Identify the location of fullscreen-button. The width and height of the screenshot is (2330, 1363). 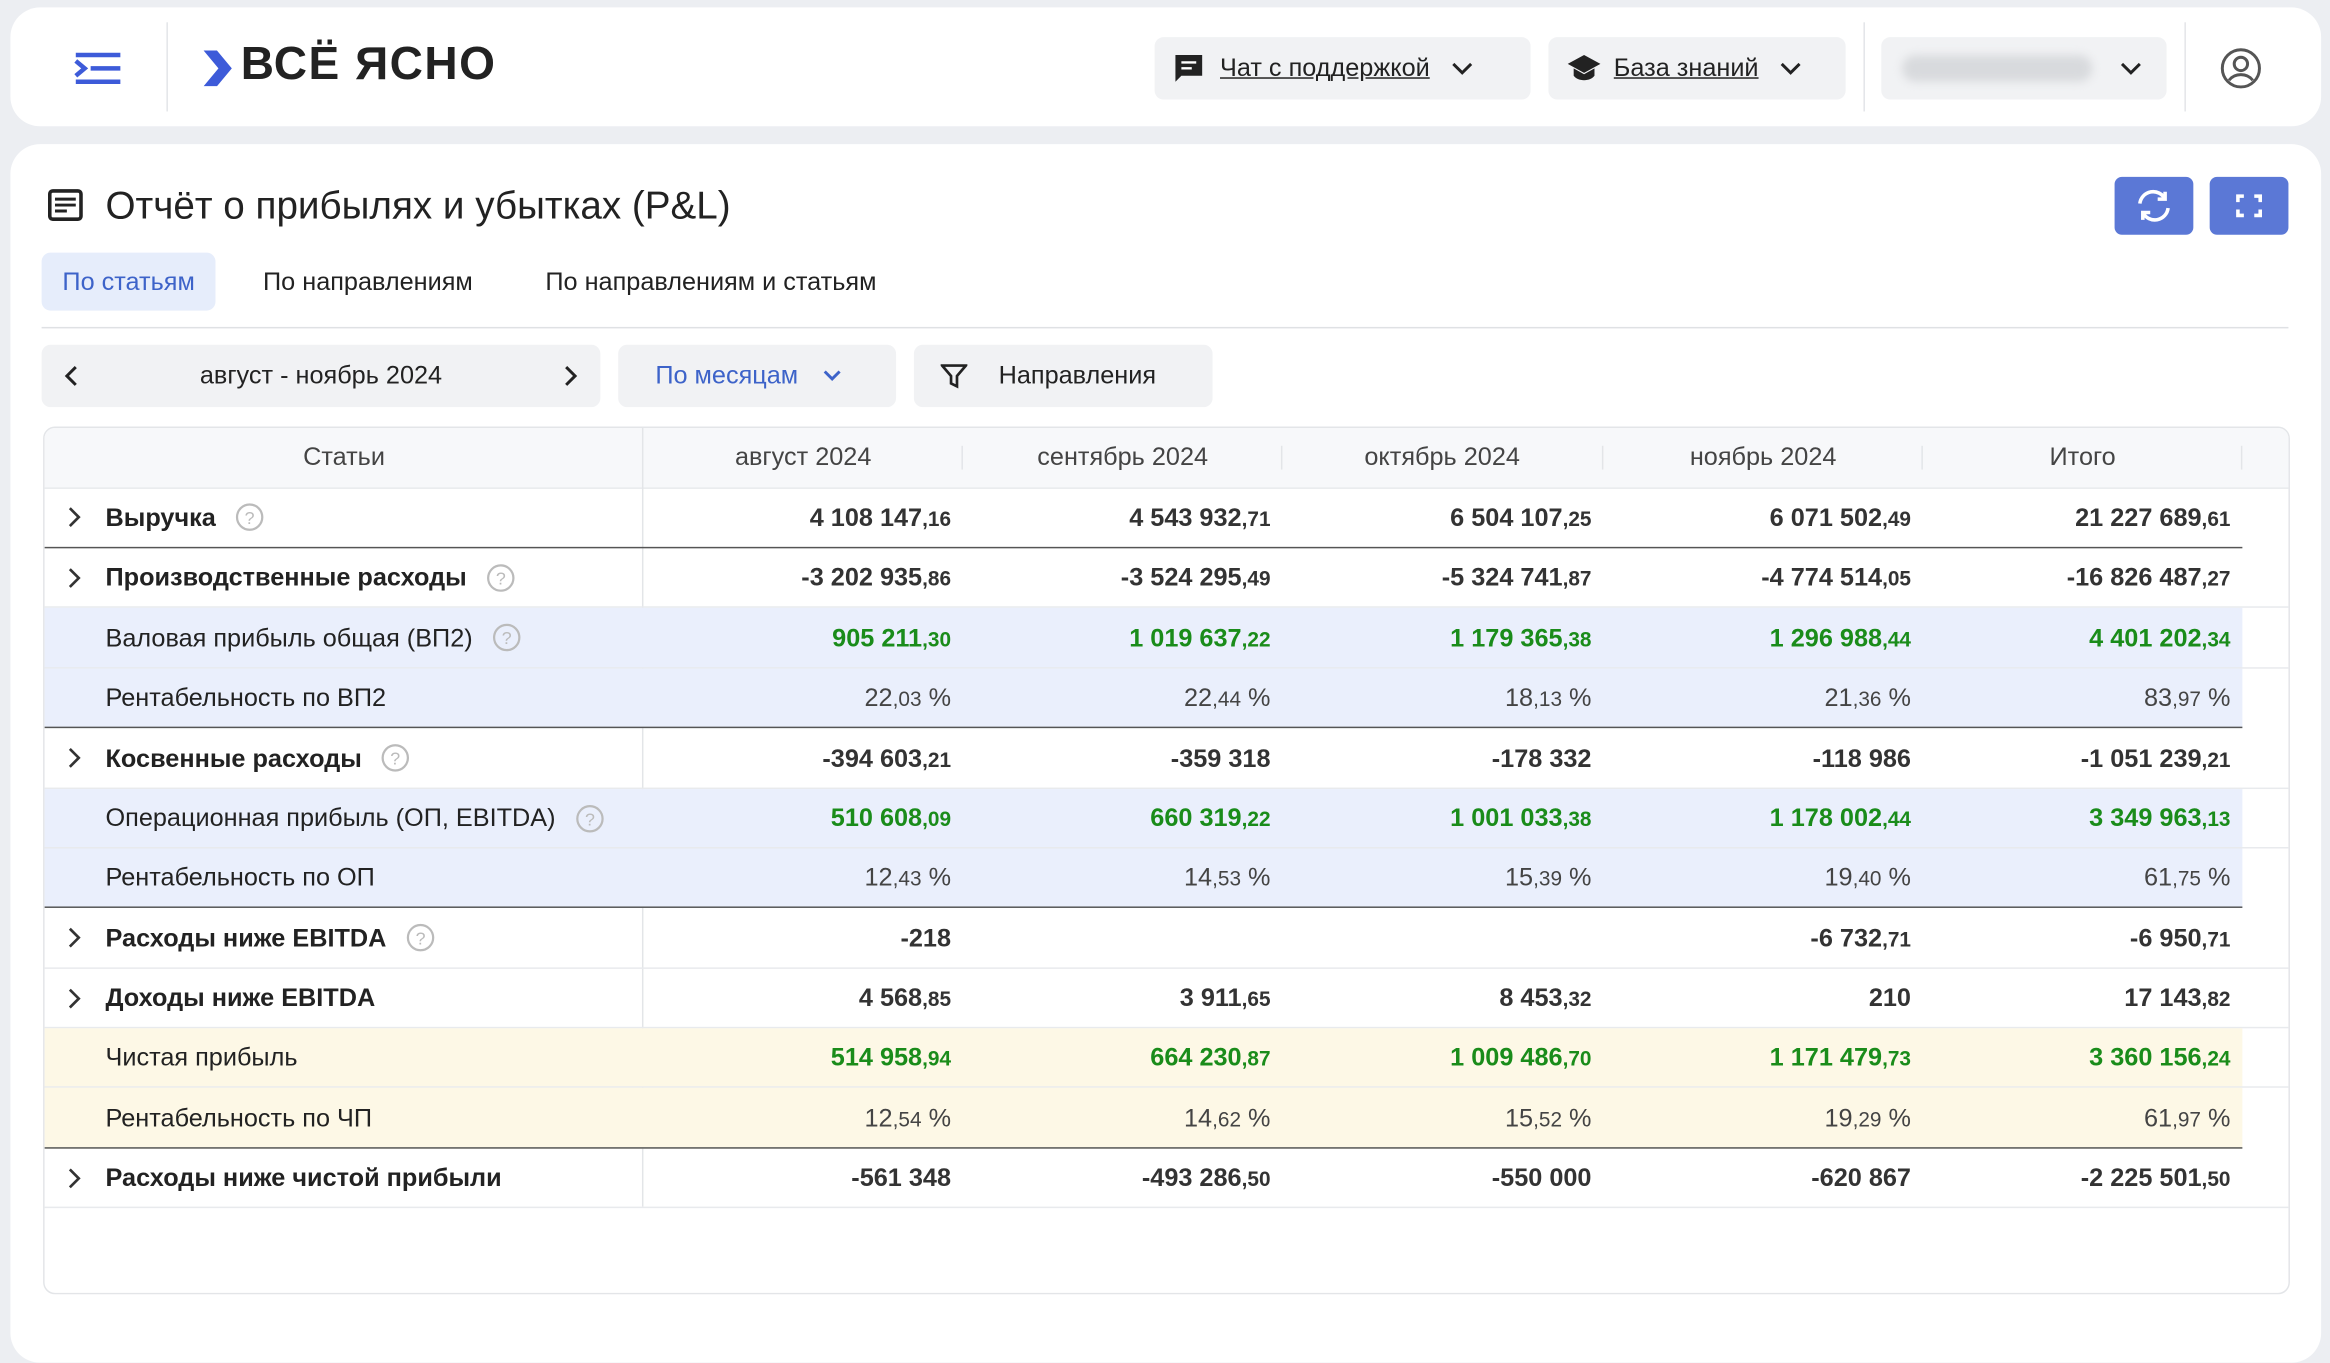
(2249, 205).